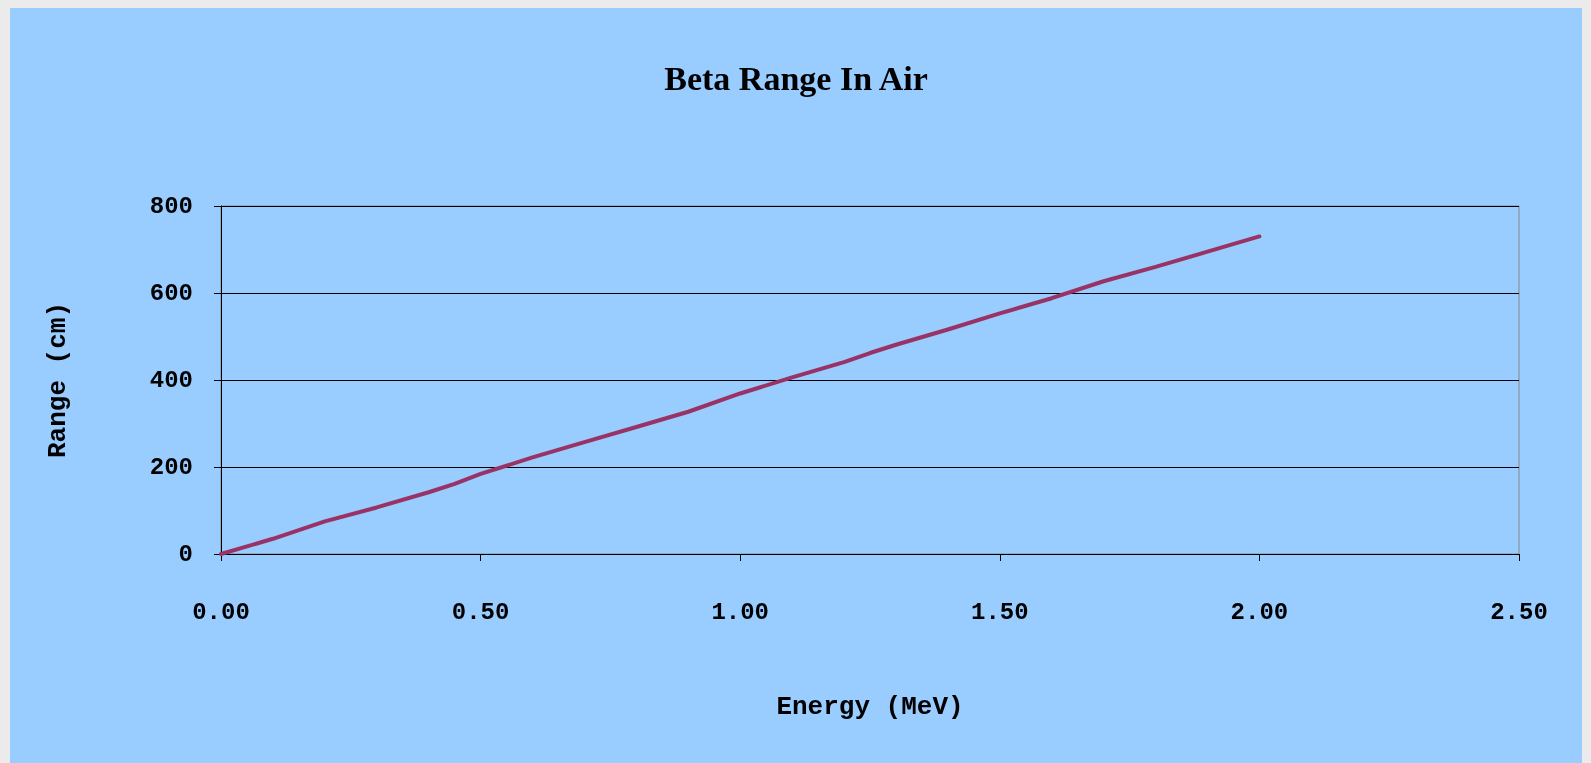  What do you see at coordinates (58, 380) in the screenshot?
I see `y-axis-title: Range (cm)` at bounding box center [58, 380].